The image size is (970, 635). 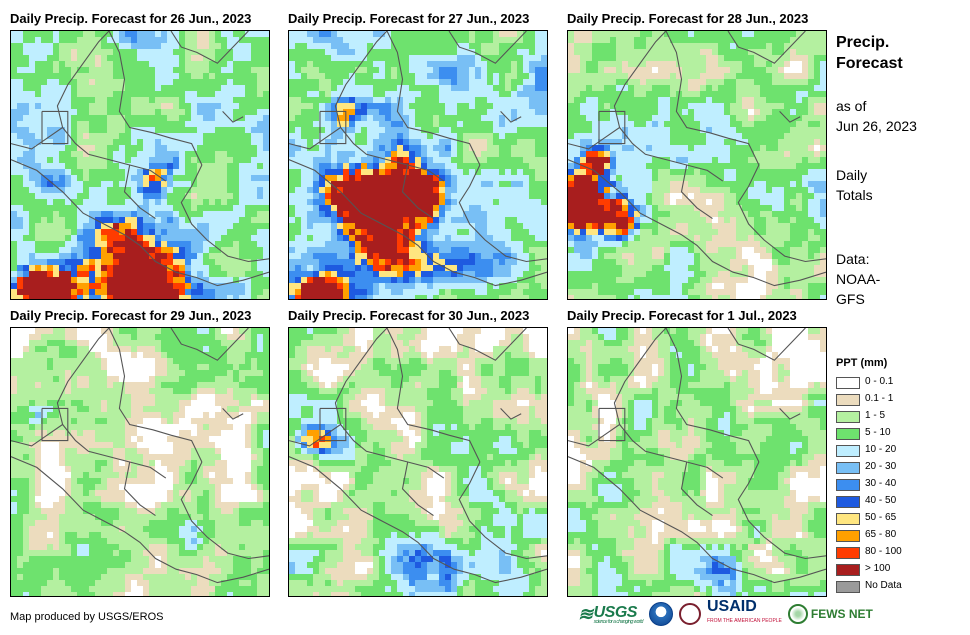 What do you see at coordinates (881, 500) in the screenshot?
I see `legend-label: 40 - 50` at bounding box center [881, 500].